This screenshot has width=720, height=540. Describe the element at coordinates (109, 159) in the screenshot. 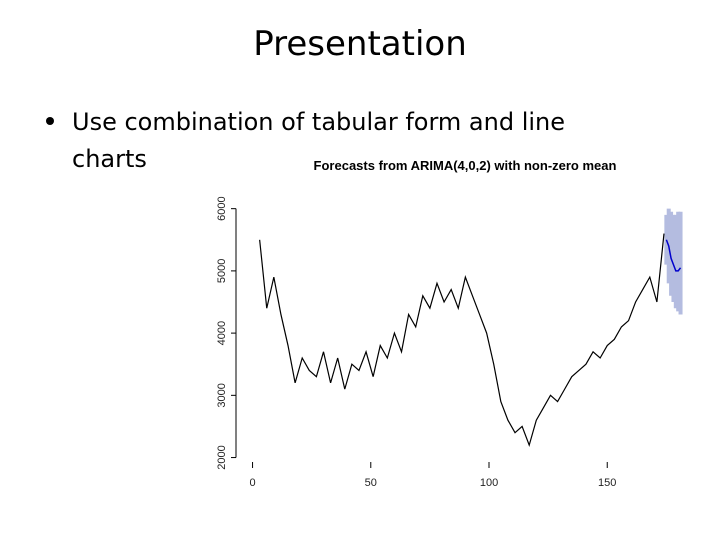

I see `bullet-text: charts` at that location.